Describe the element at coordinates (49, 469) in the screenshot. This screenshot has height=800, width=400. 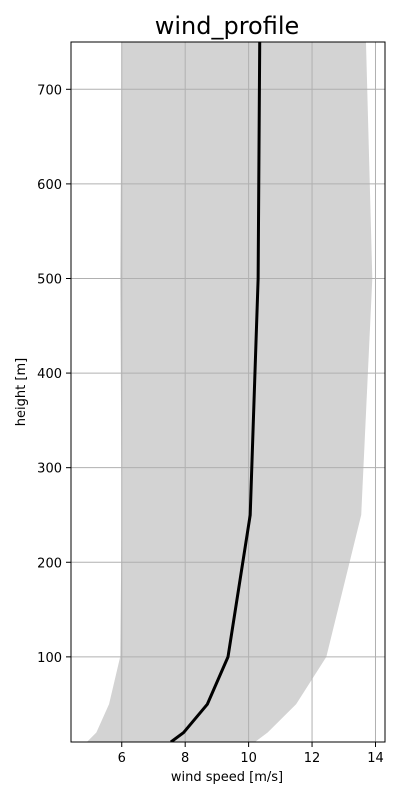
I see `y-tick-label-300: 300` at that location.